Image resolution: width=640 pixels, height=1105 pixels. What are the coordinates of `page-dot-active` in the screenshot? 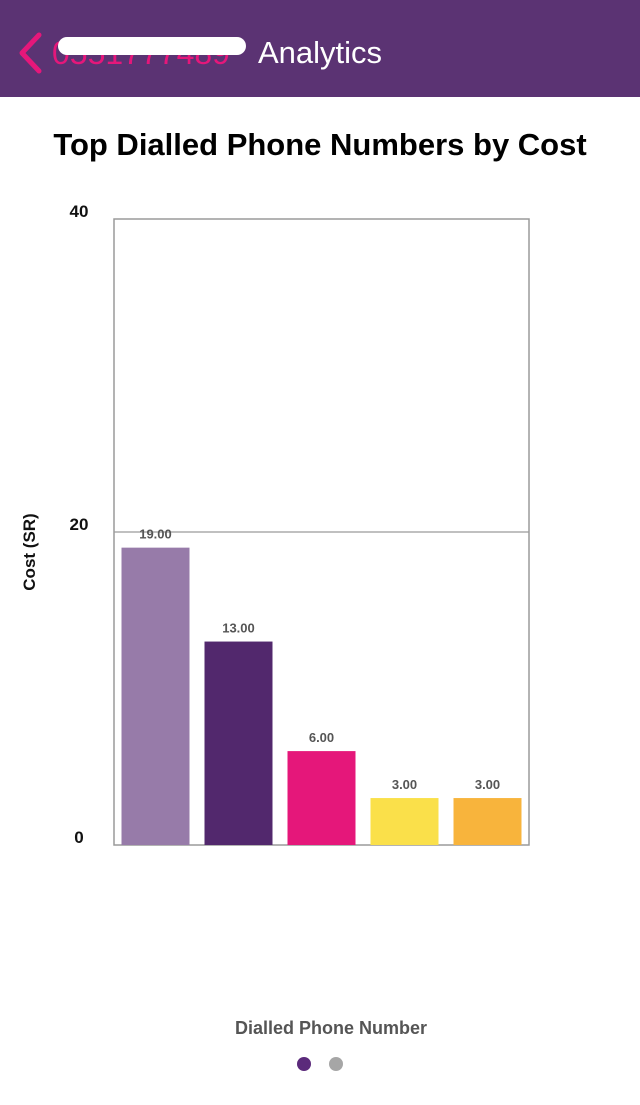 It's located at (304, 1064).